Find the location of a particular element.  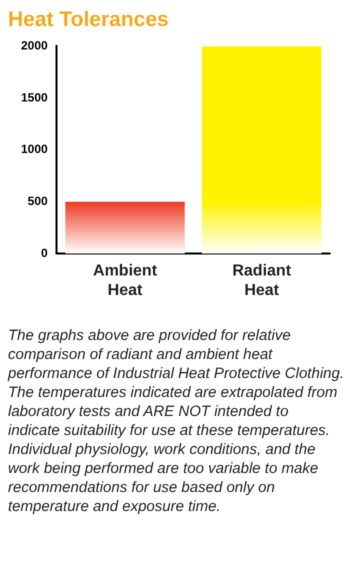

y-tick-label: 2000 is located at coordinates (34, 45).